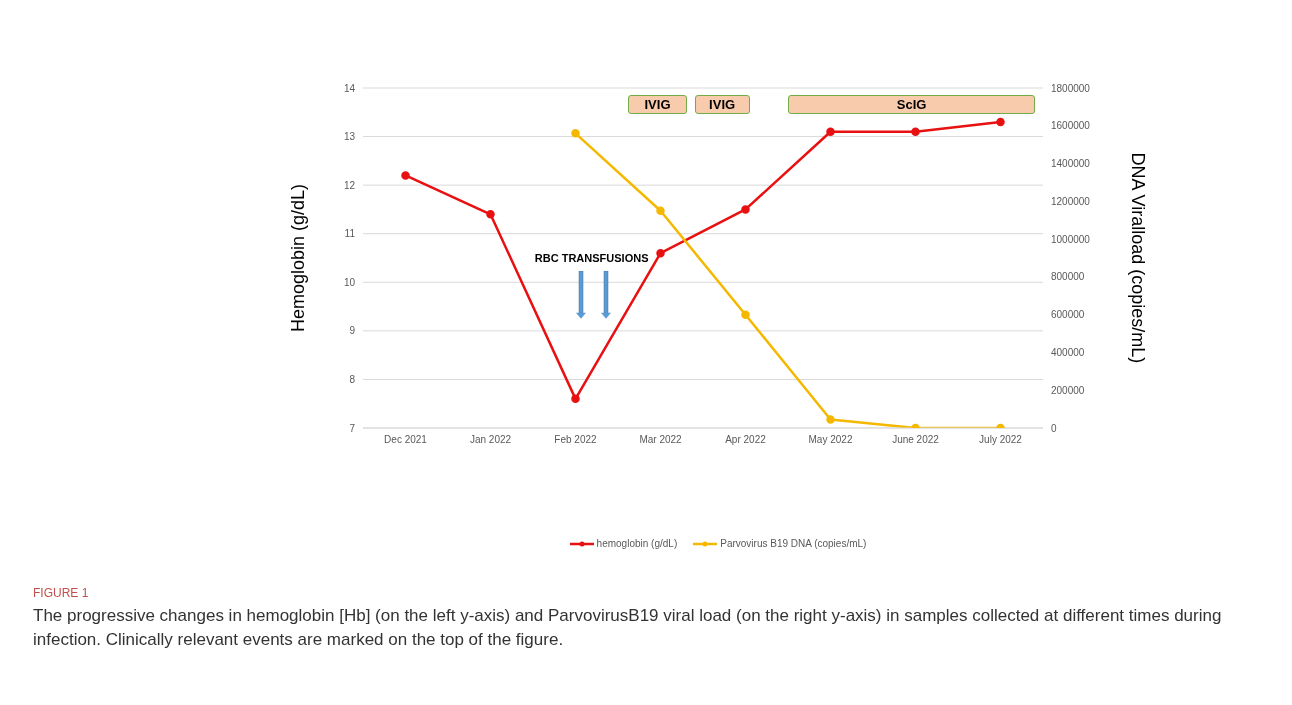 This screenshot has height=705, width=1292. I want to click on y-tick-label: 11, so click(350, 234).